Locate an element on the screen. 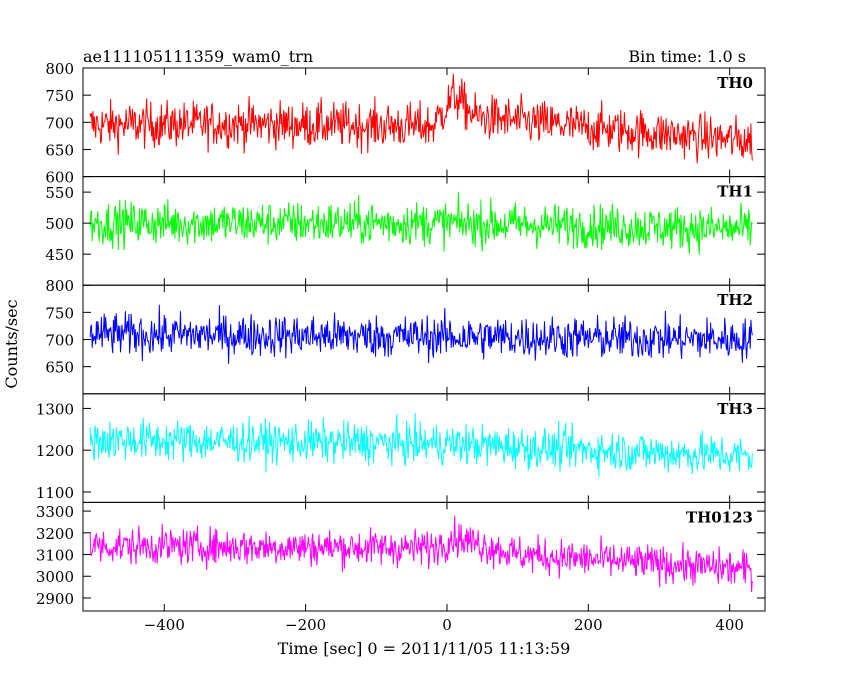 This screenshot has width=850, height=680. y-tick-label: 3200 is located at coordinates (55, 534).